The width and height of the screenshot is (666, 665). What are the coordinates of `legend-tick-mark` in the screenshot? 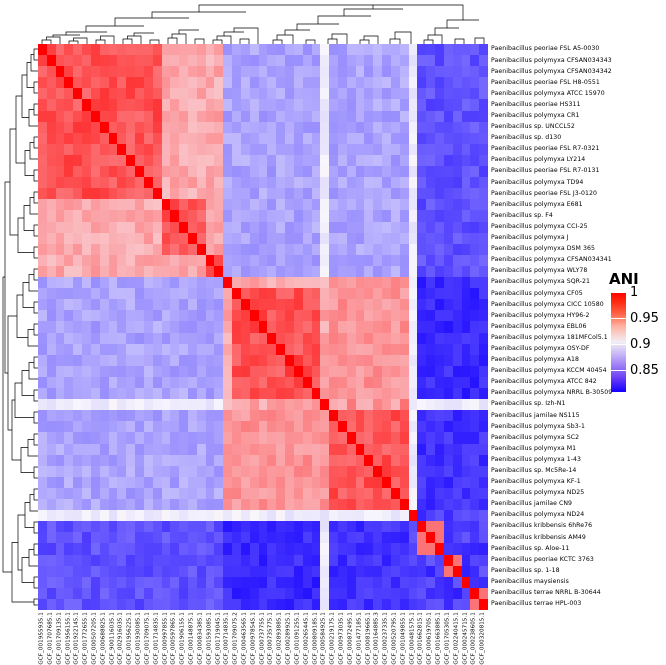 It's located at (618, 344).